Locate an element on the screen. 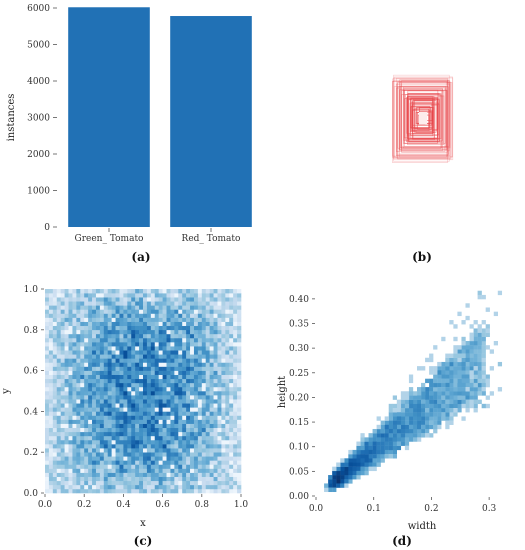 This screenshot has height=550, width=525. panel-c-label: (c) is located at coordinates (143, 541).